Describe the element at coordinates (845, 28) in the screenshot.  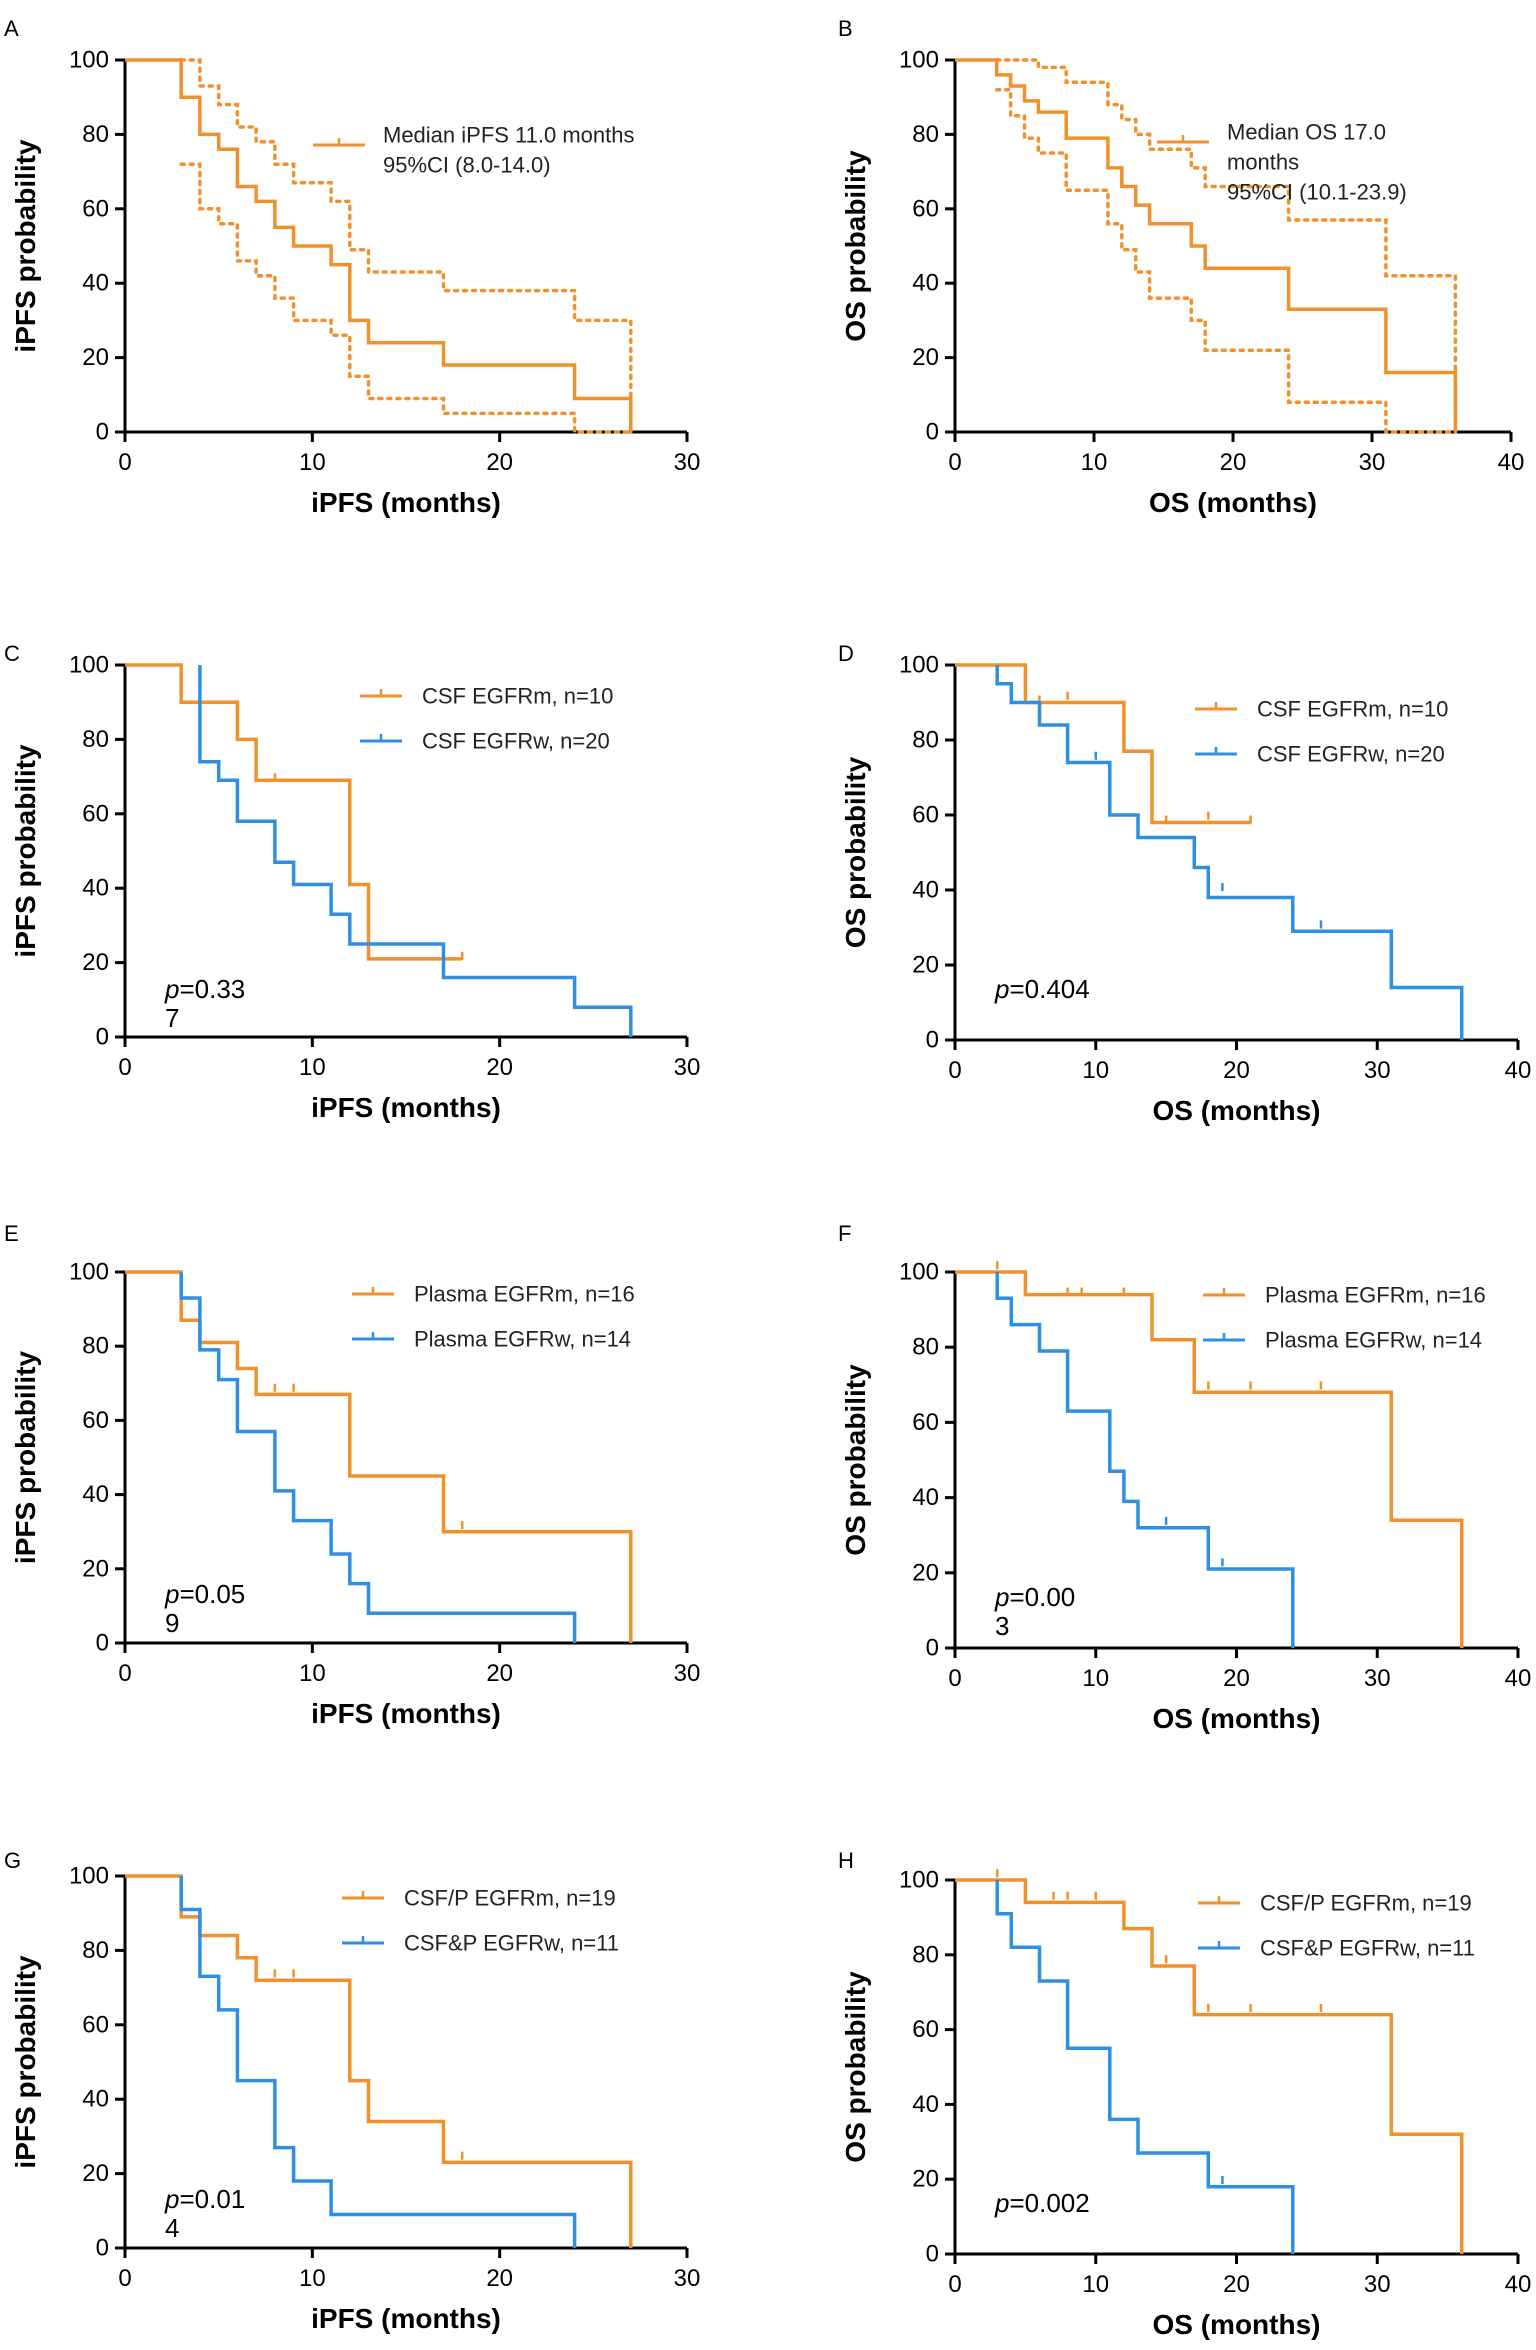
I see `panel-label: B` at that location.